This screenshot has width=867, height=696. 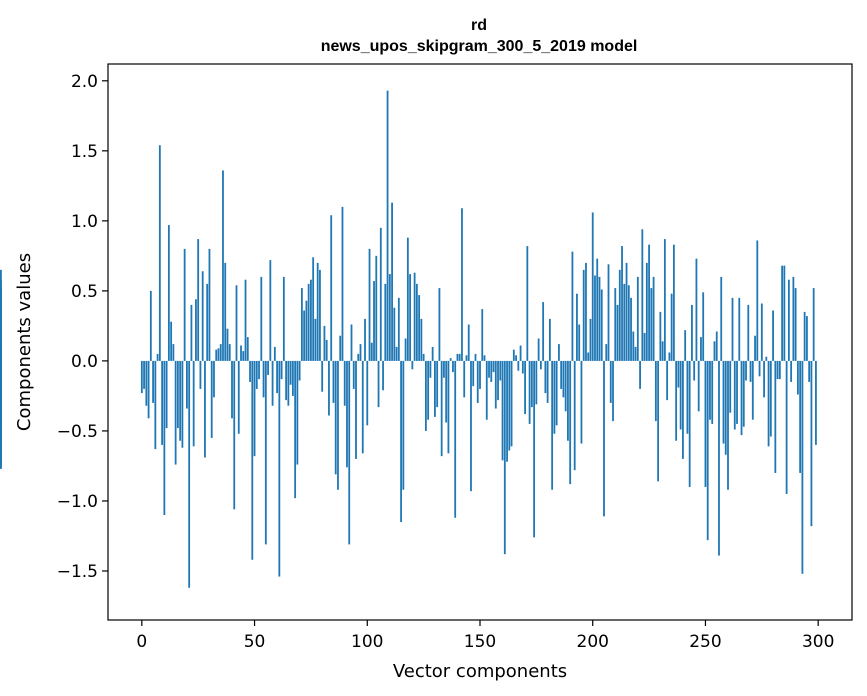 What do you see at coordinates (84, 292) in the screenshot?
I see `y-tick-label: 0.5` at bounding box center [84, 292].